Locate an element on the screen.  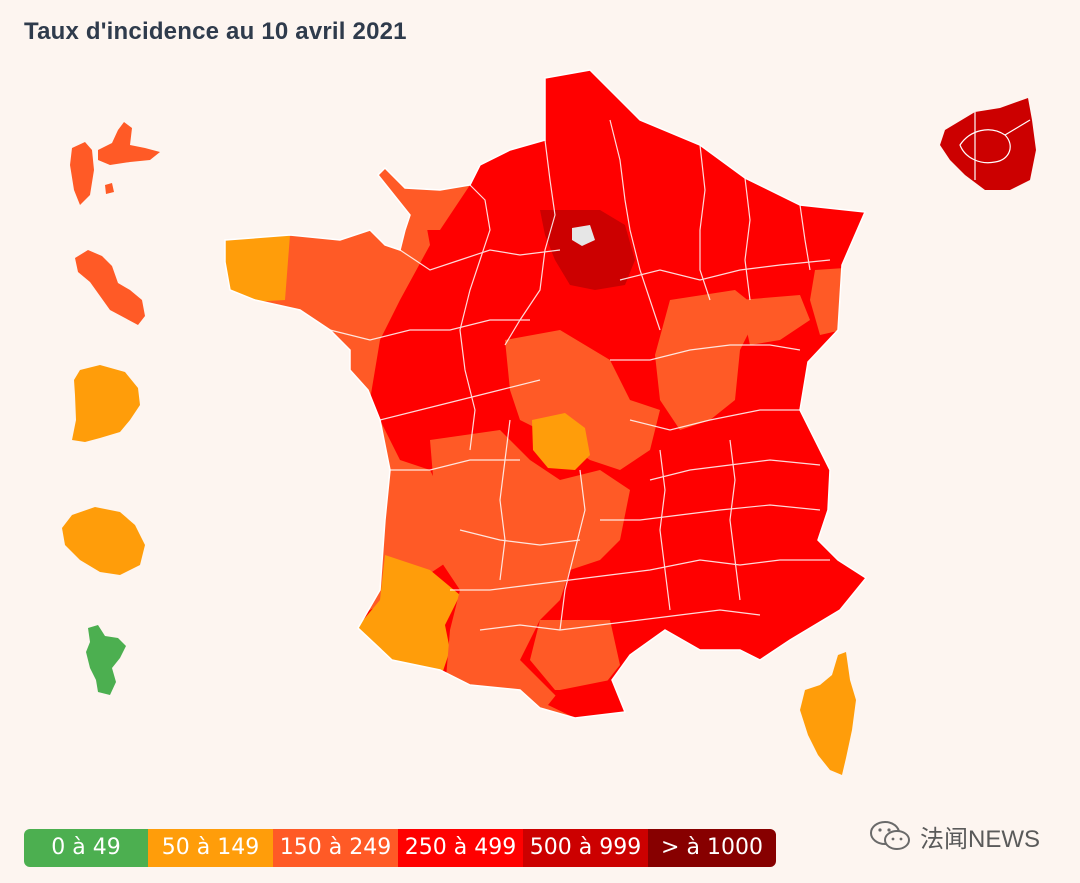
legend-item-0: 0 à 49 is located at coordinates (86, 848).